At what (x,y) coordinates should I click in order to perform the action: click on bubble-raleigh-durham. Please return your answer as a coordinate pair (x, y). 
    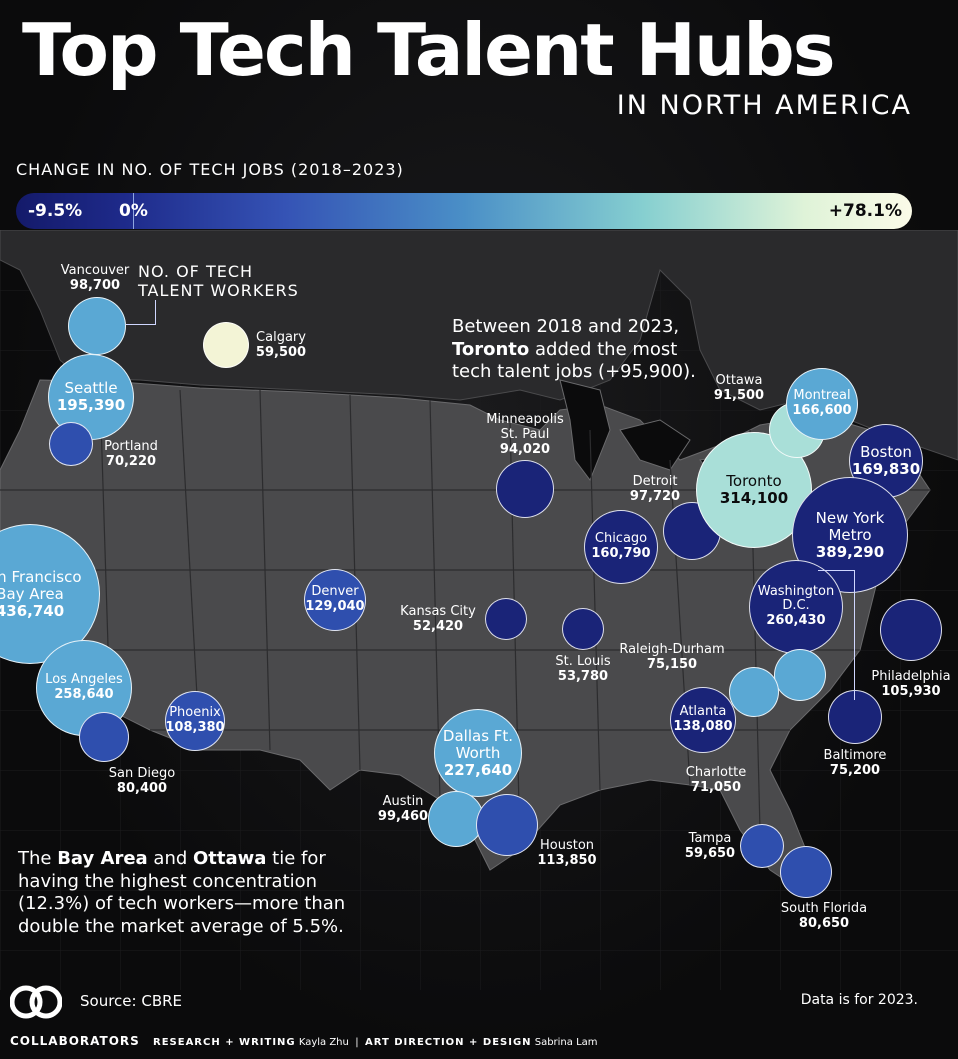
    Looking at the image, I should click on (800, 675).